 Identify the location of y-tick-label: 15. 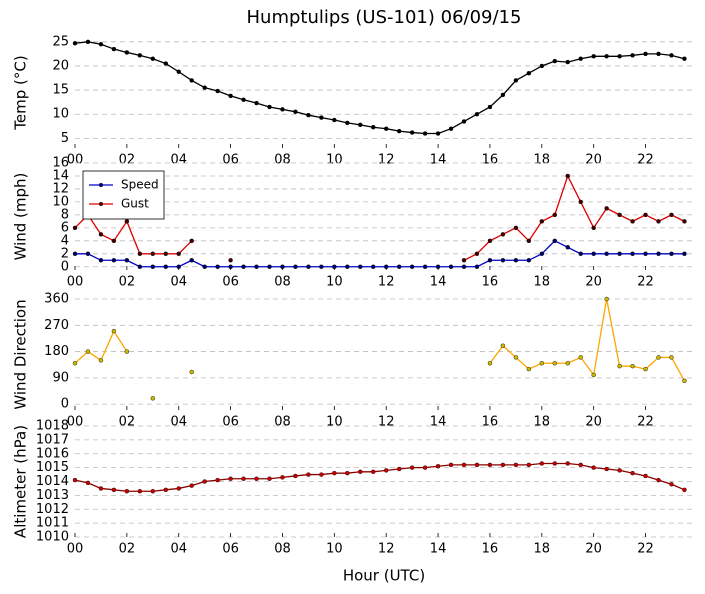
(60, 90).